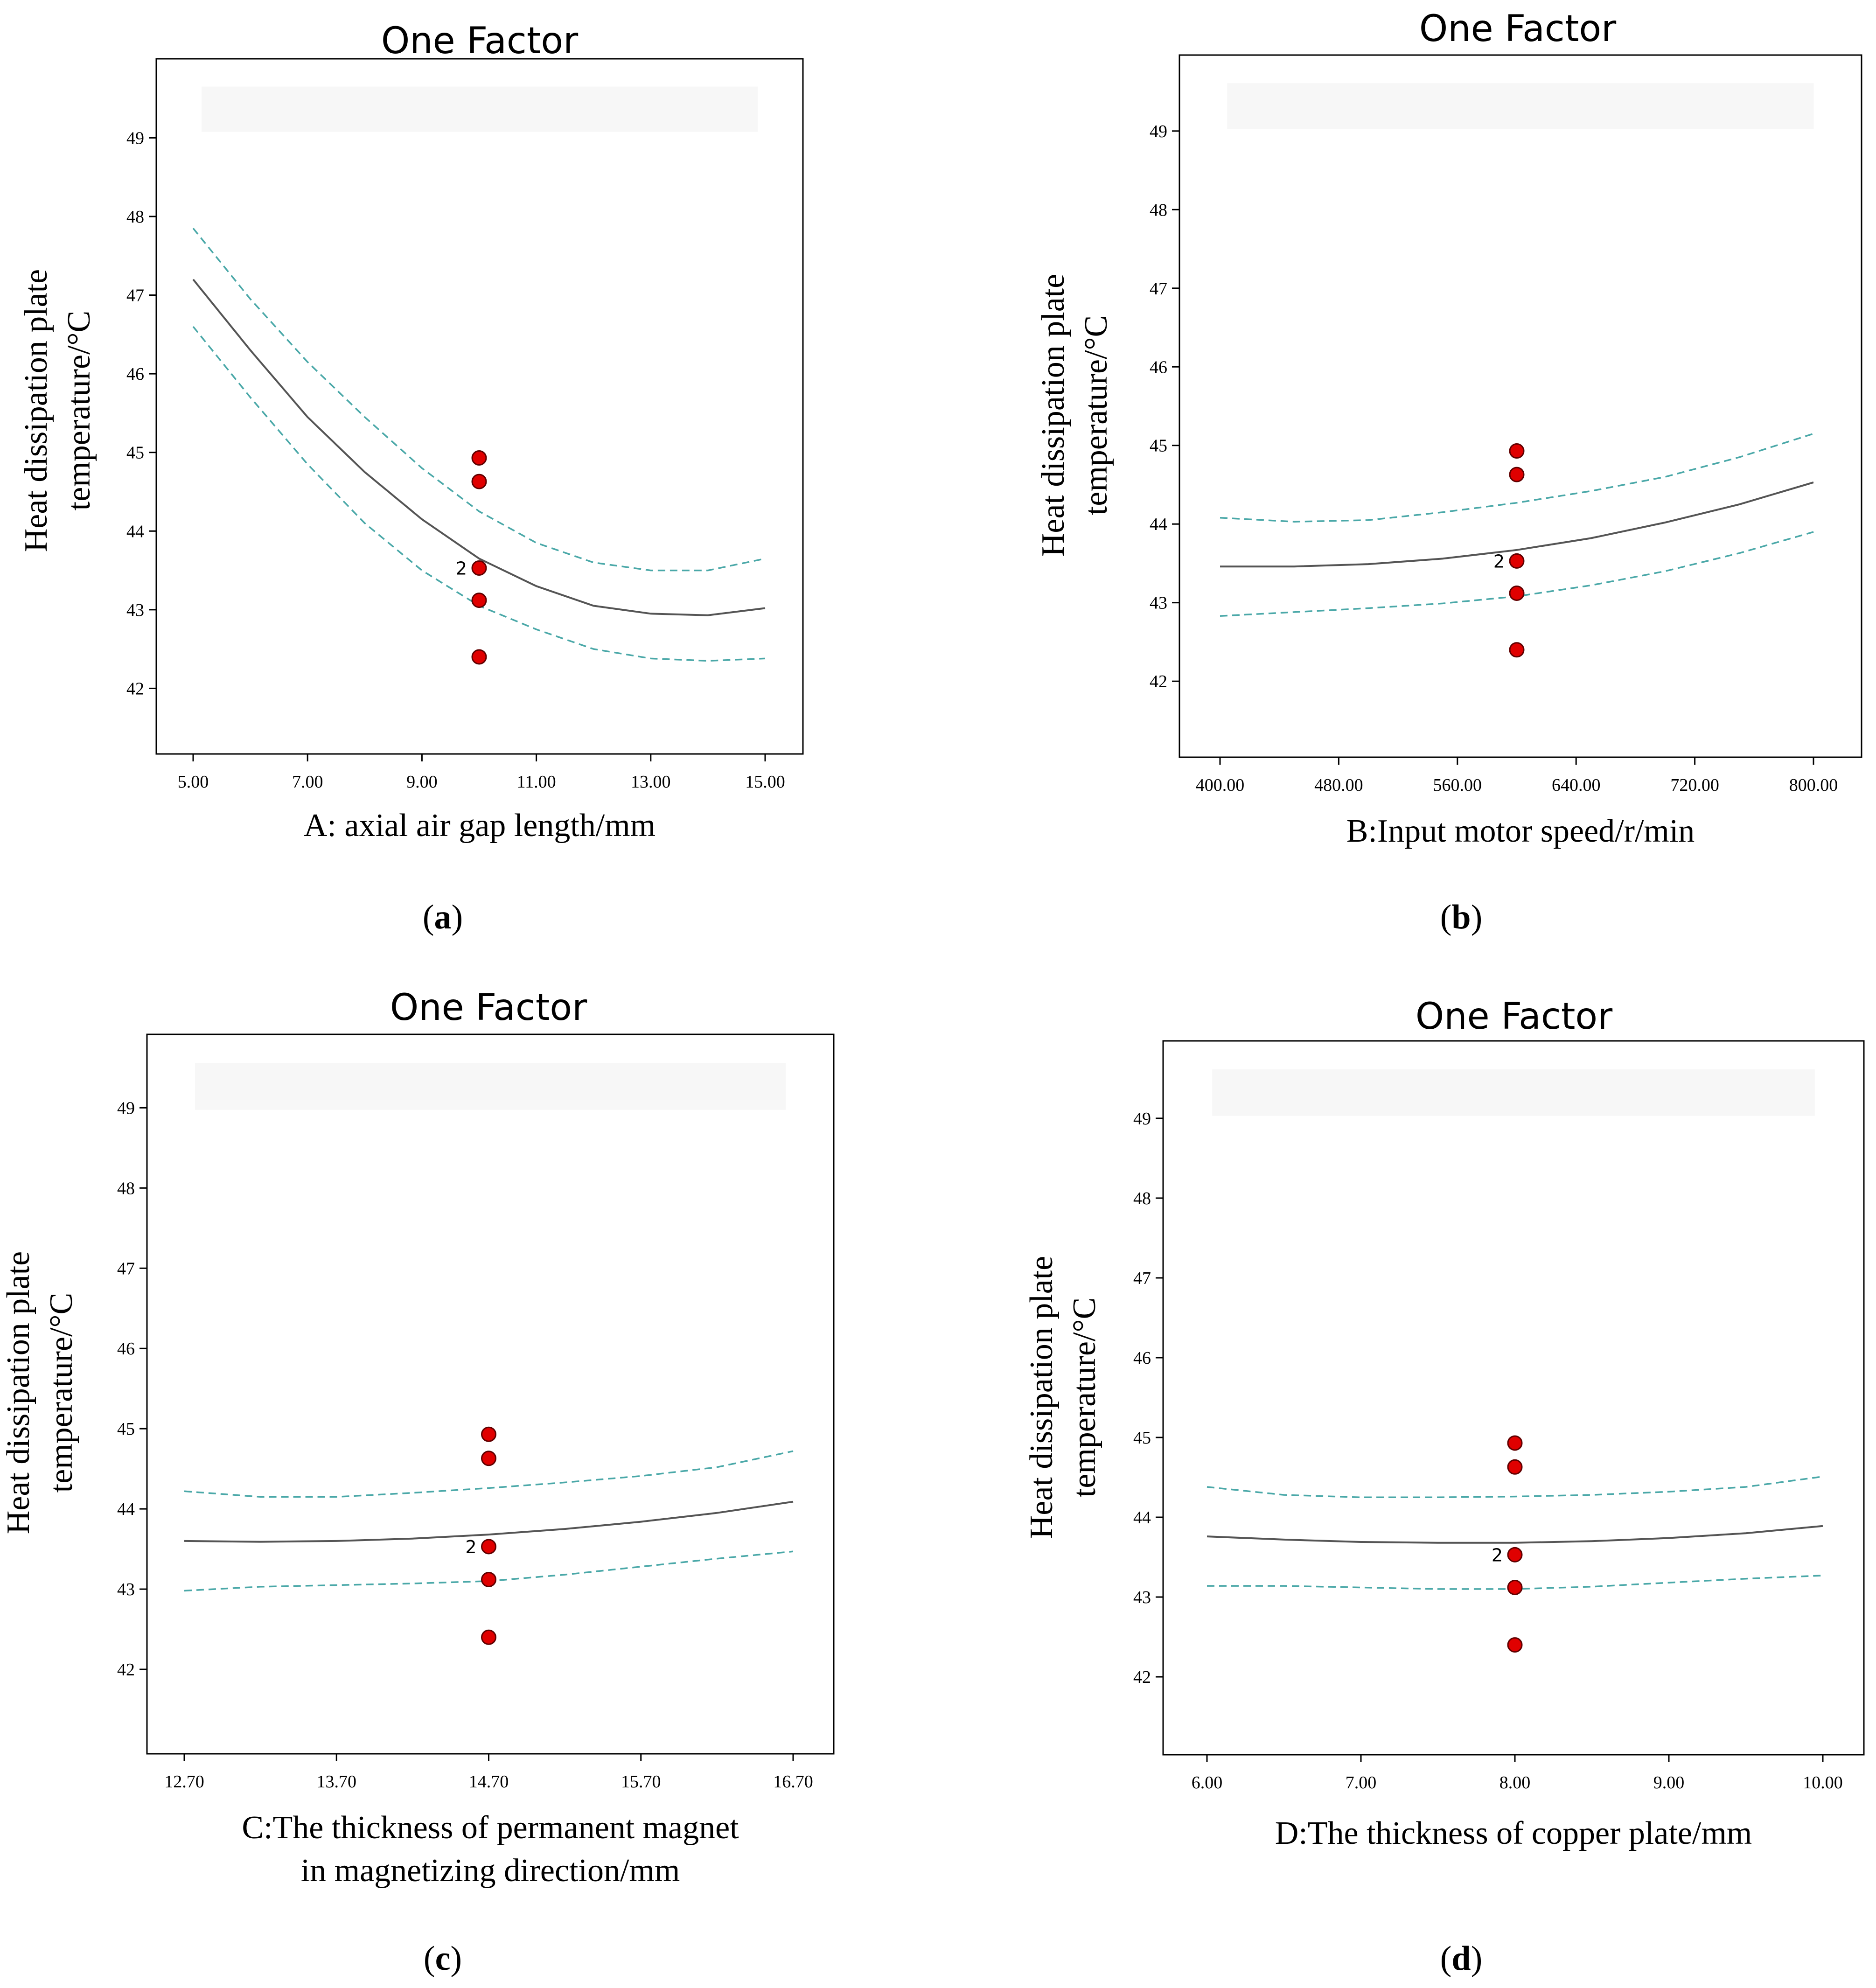 The height and width of the screenshot is (1988, 1876). I want to click on x-axis-label: B:Input motor speed/r/min, so click(1521, 831).